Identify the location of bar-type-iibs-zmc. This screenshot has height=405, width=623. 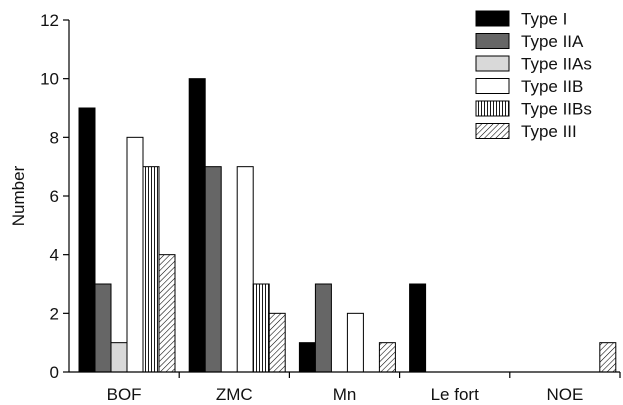
(261, 328).